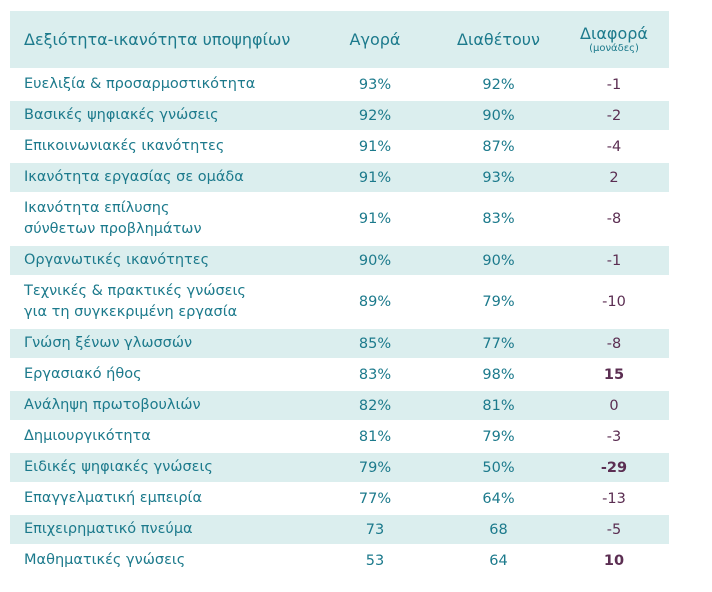  What do you see at coordinates (614, 146) in the screenshot?
I see `difference-cell: -4` at bounding box center [614, 146].